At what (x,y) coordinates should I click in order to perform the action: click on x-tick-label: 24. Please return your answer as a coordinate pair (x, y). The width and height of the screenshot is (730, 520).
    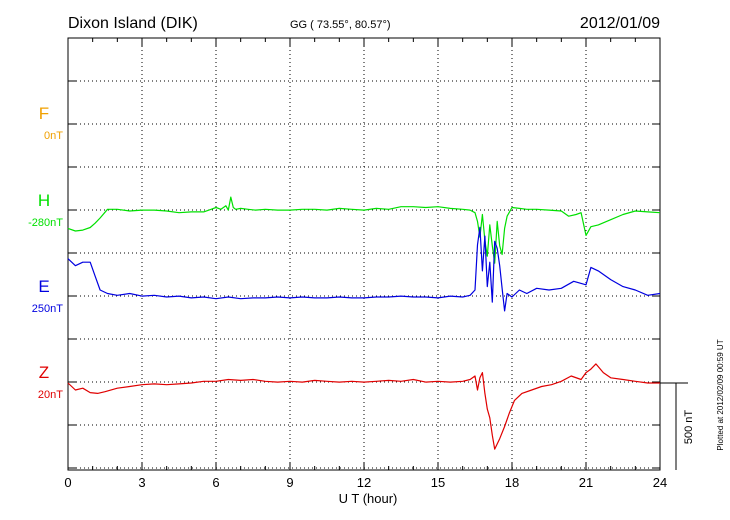
    Looking at the image, I should click on (660, 482).